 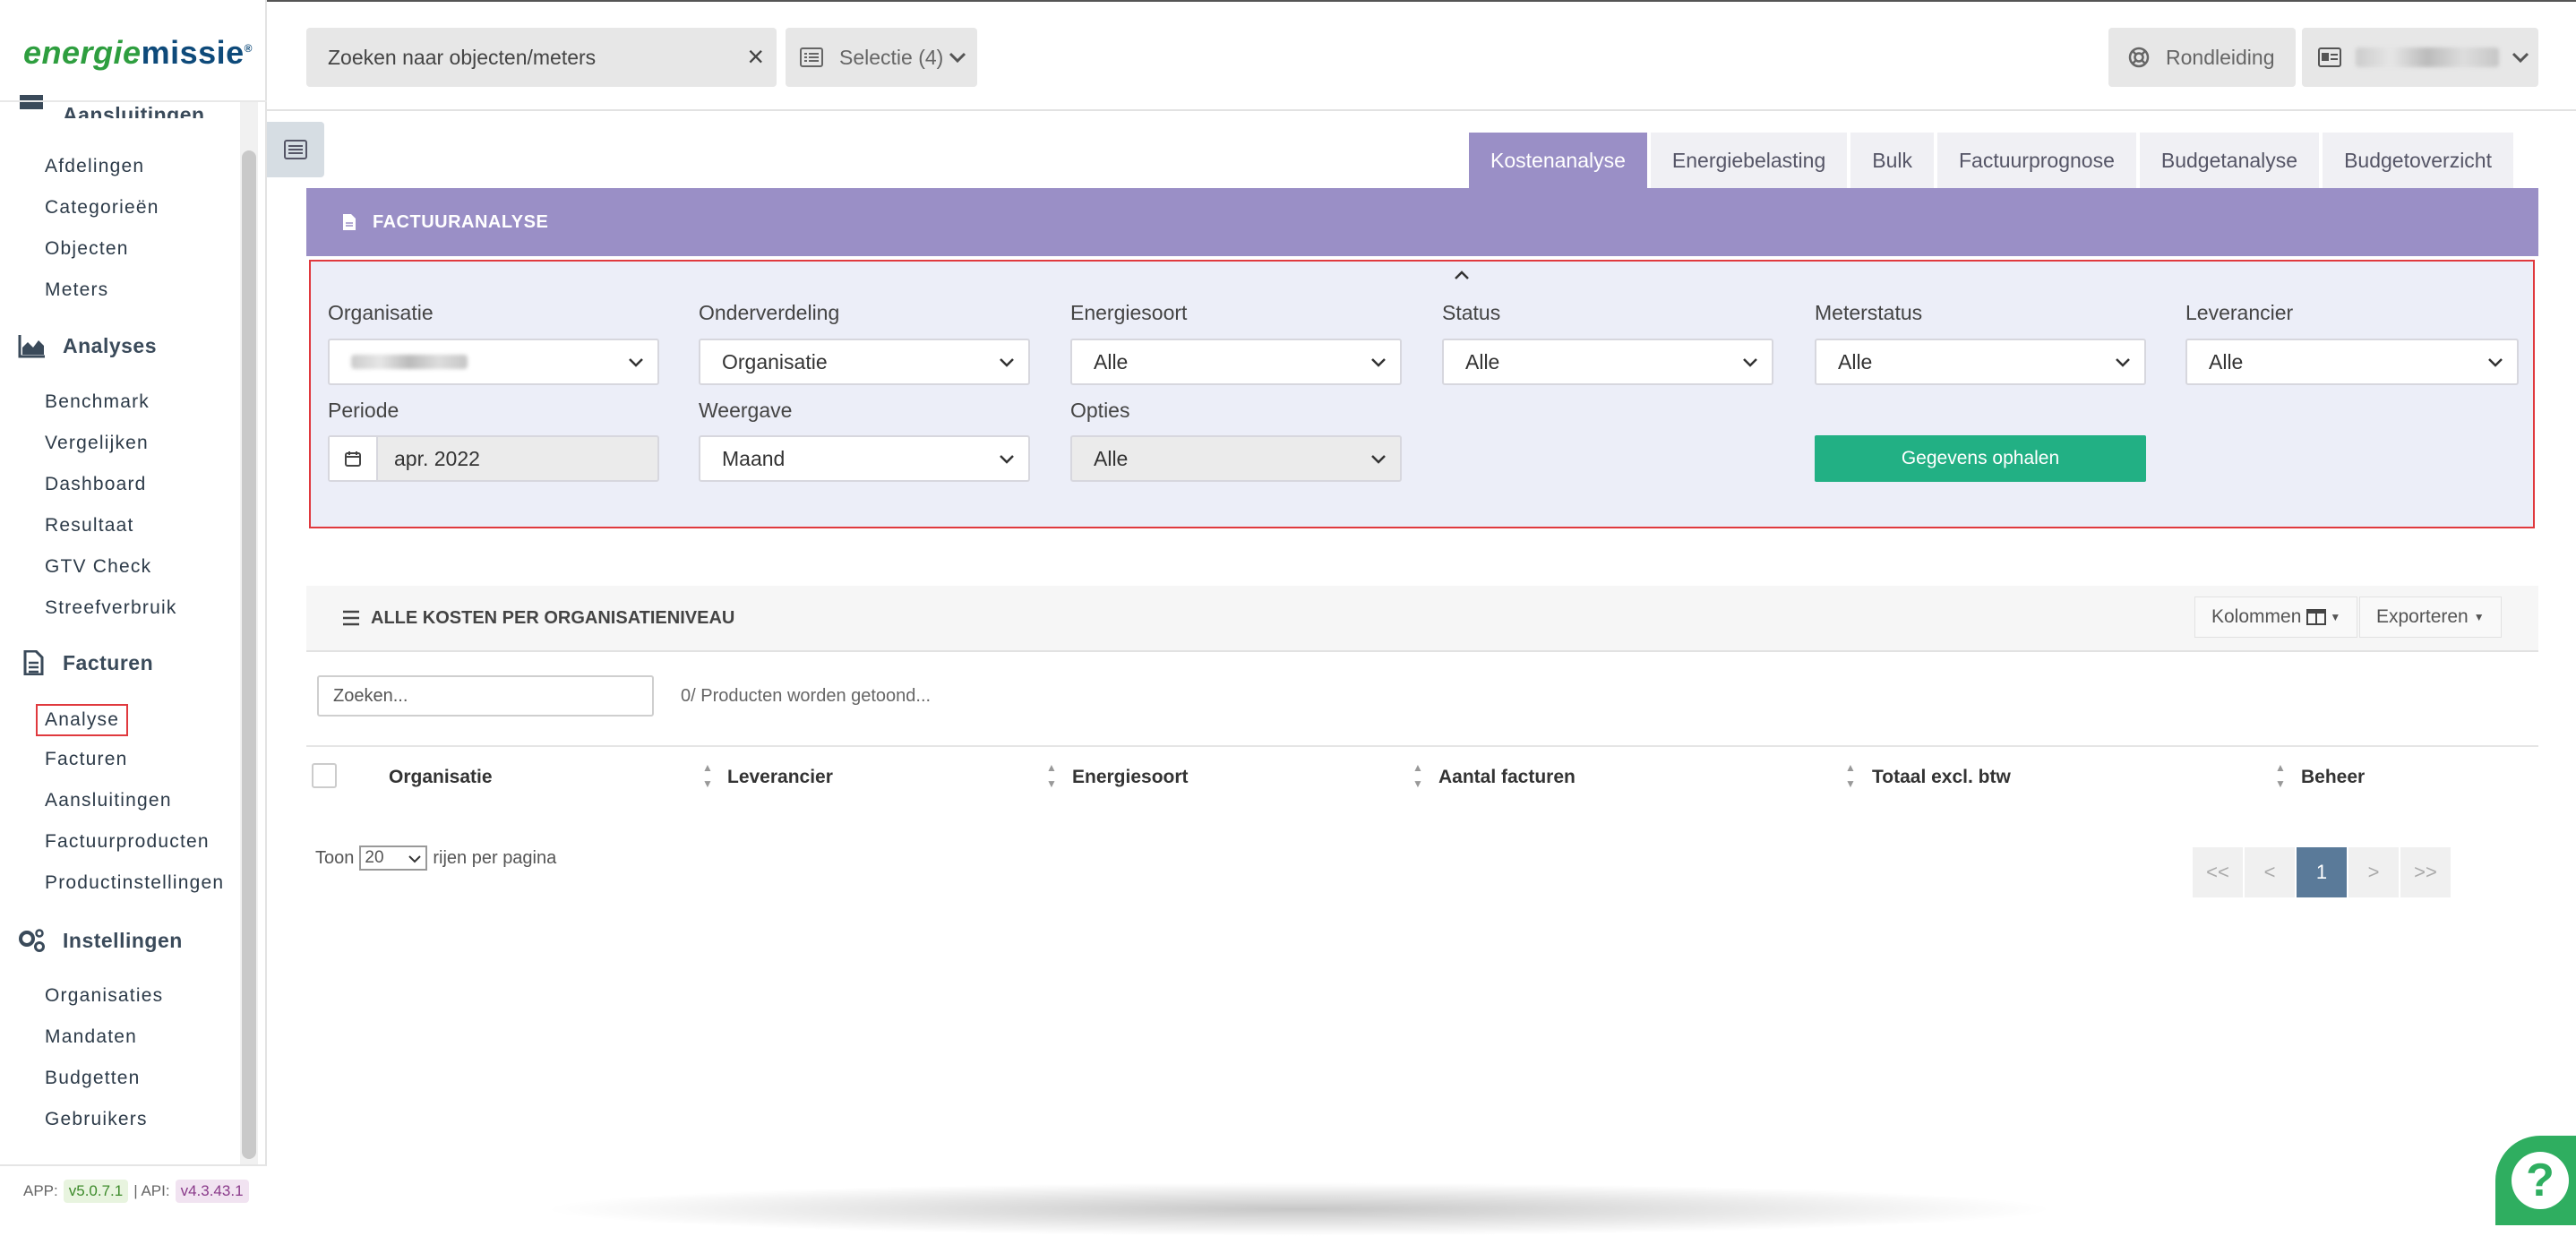 I want to click on bottom-shadow, so click(x=1298, y=1209).